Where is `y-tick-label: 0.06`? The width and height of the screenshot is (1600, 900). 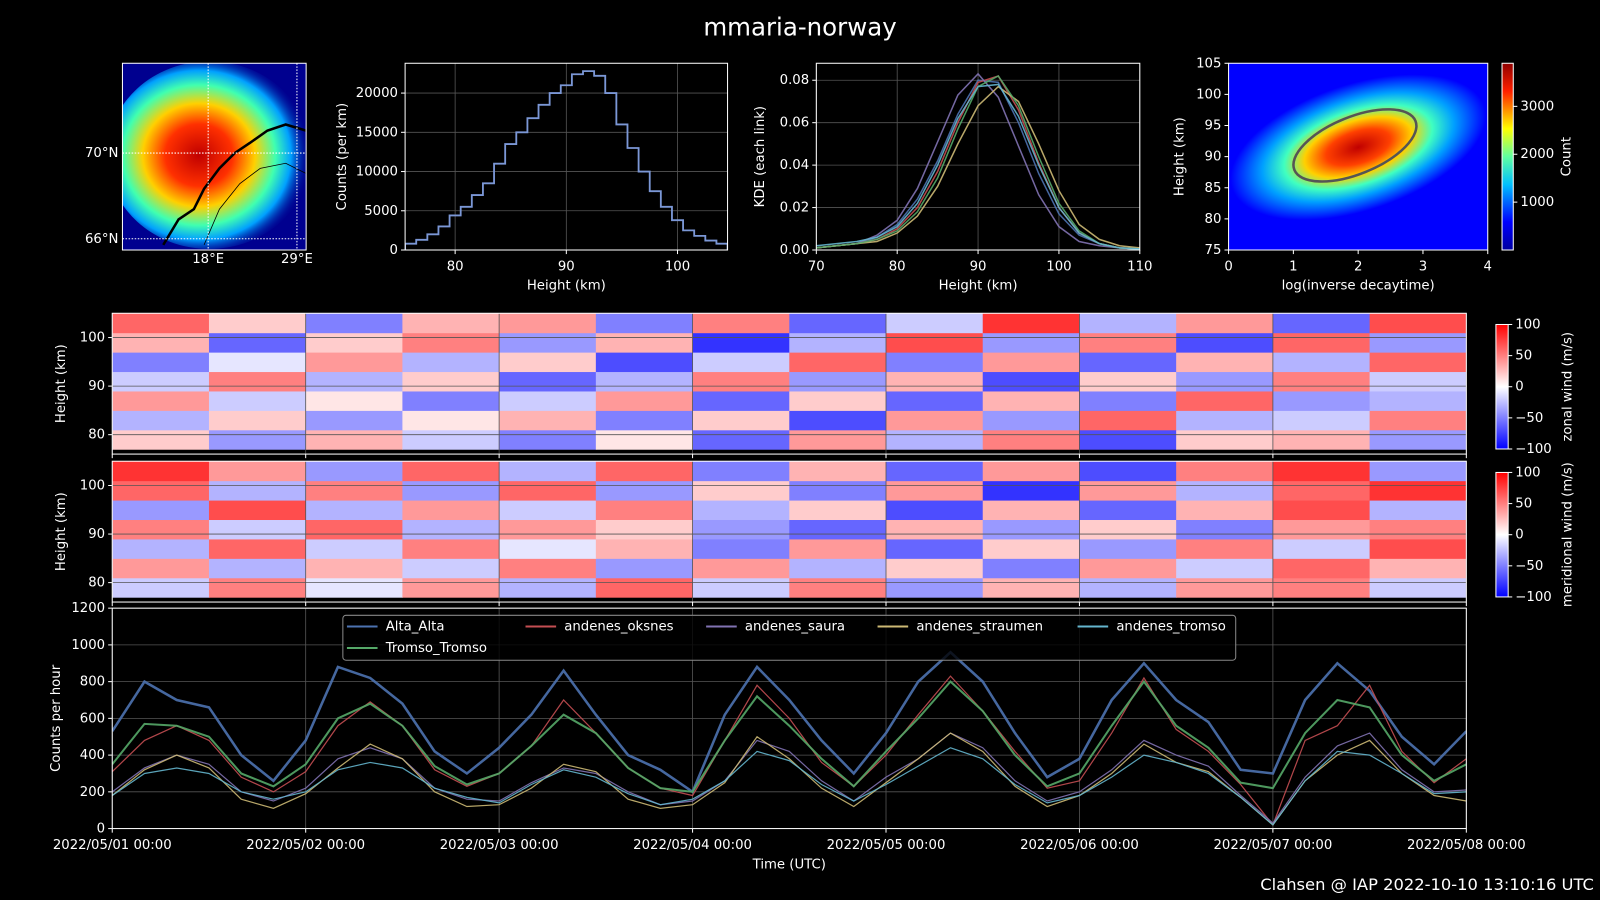
y-tick-label: 0.06 is located at coordinates (795, 123).